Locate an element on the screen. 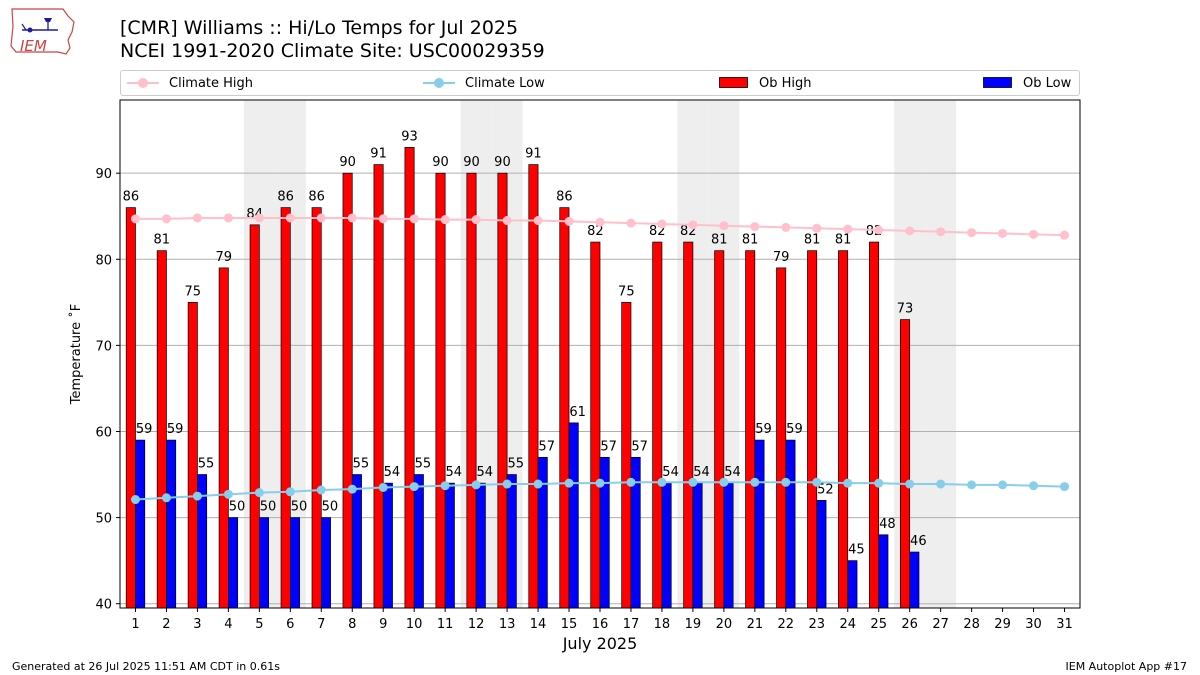  iem-logo: IEM is located at coordinates (42, 31).